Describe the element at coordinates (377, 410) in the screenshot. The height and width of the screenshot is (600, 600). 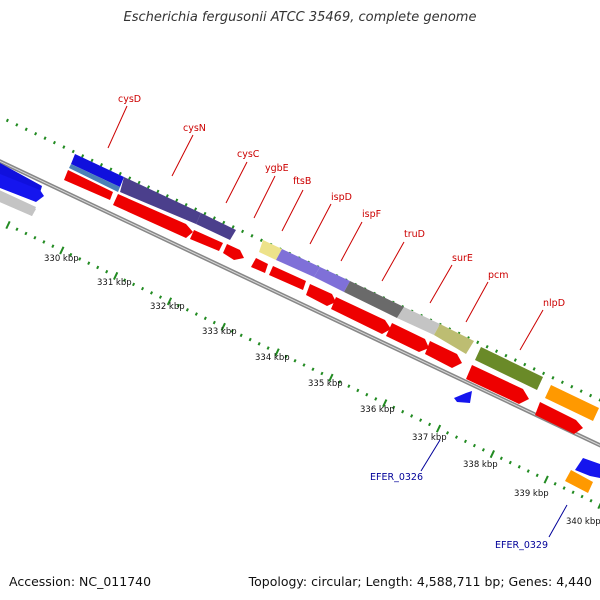
I see `scale-label: 336 kbp` at that location.